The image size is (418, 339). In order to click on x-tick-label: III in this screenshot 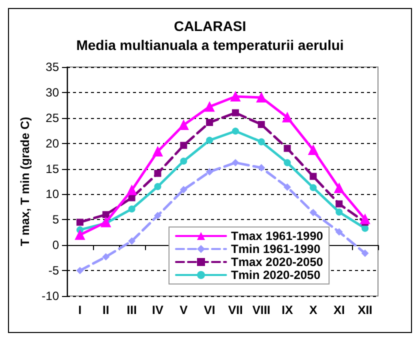, I will do `click(131, 310)`.